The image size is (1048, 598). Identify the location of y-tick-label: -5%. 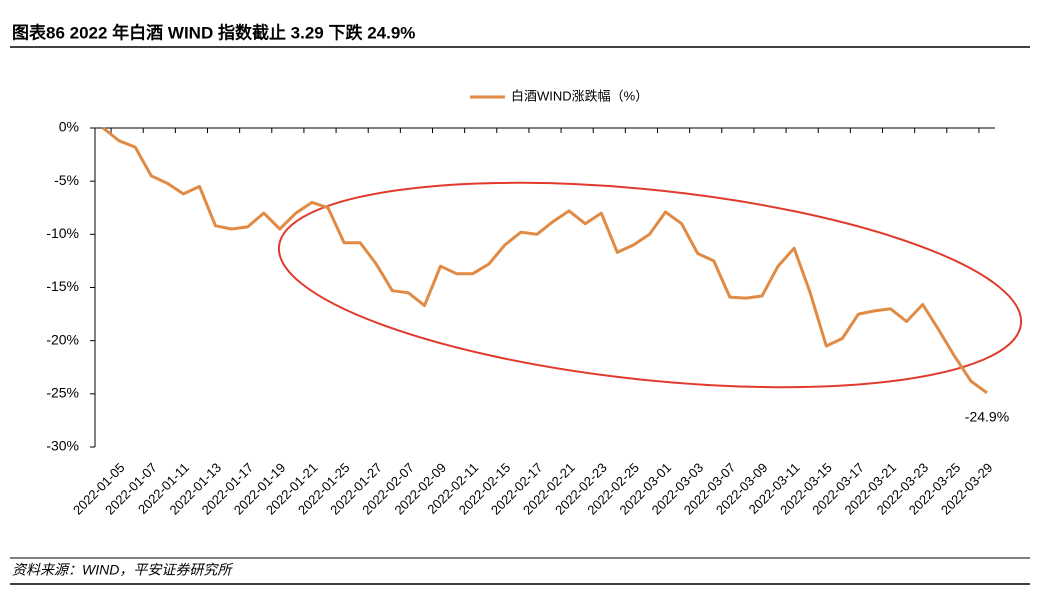
(66, 180).